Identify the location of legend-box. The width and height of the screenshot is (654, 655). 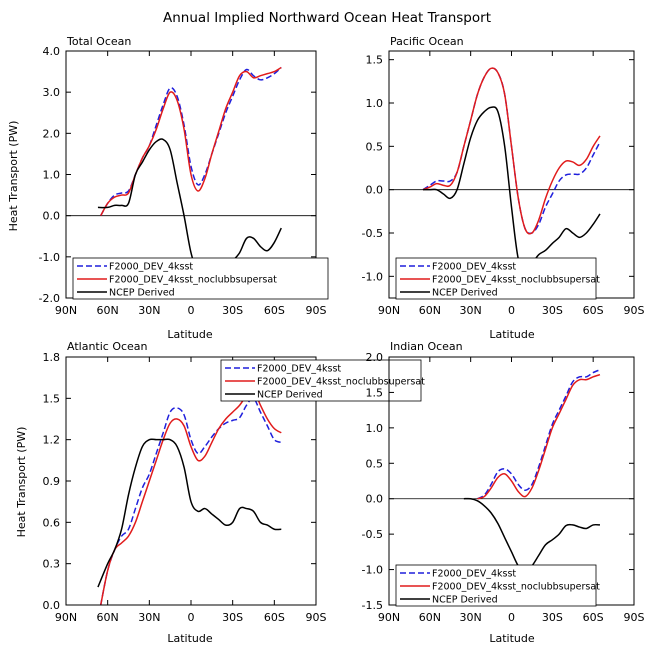
(200, 278).